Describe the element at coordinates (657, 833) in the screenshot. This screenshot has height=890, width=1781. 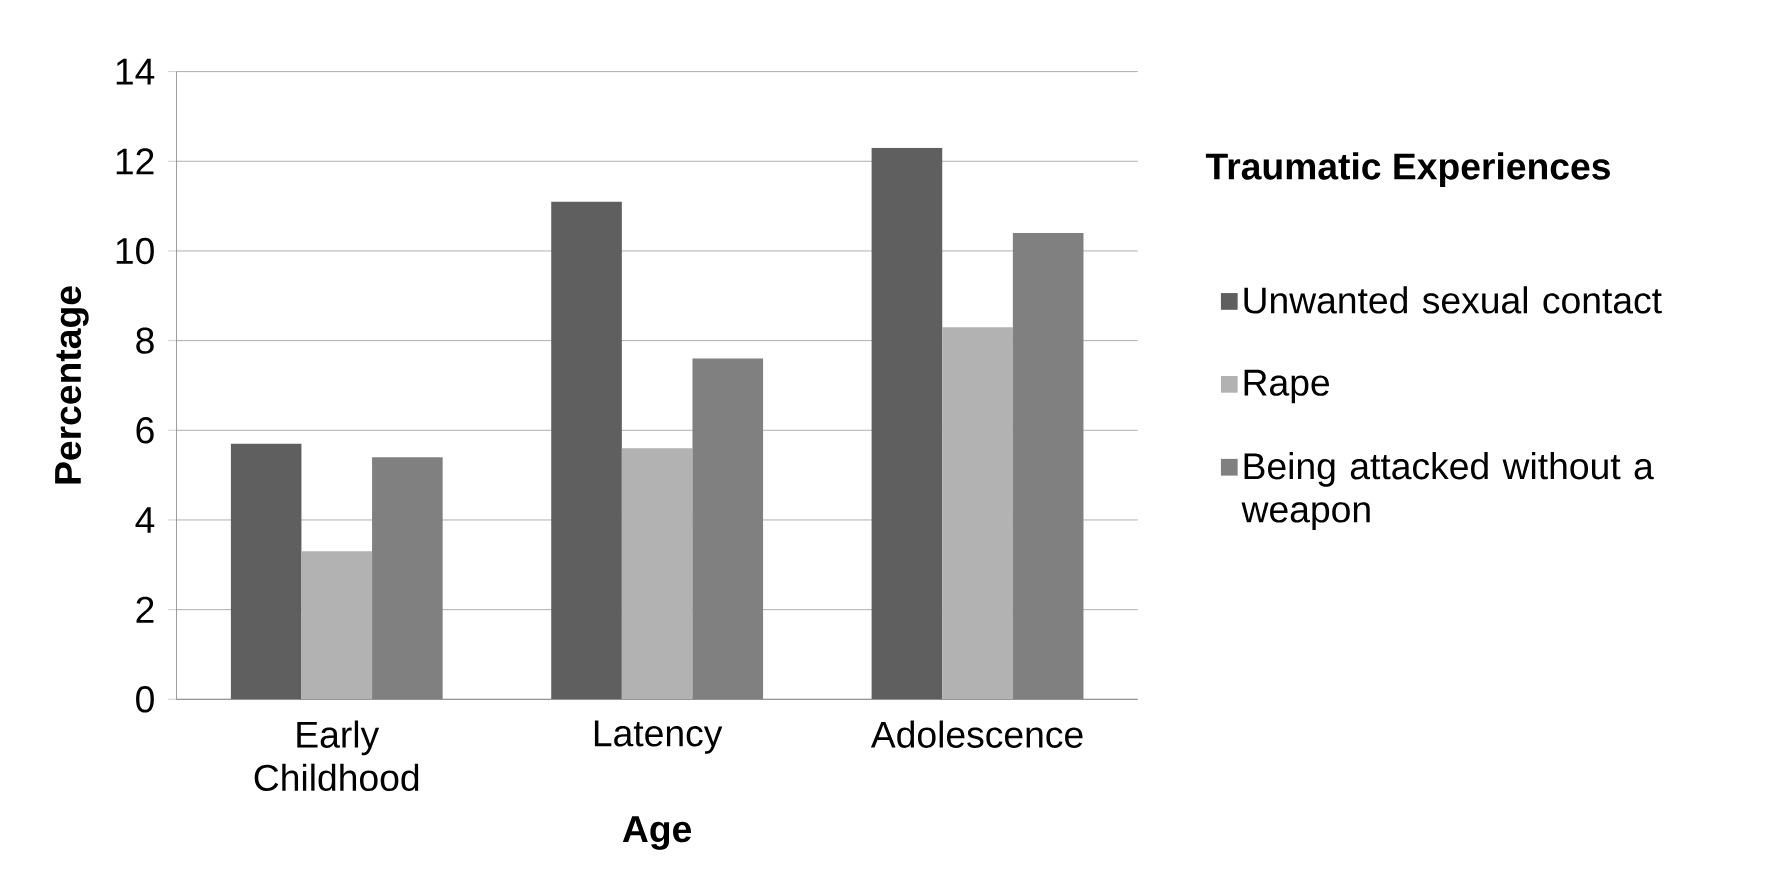
I see `x-axis-title: Age` at that location.